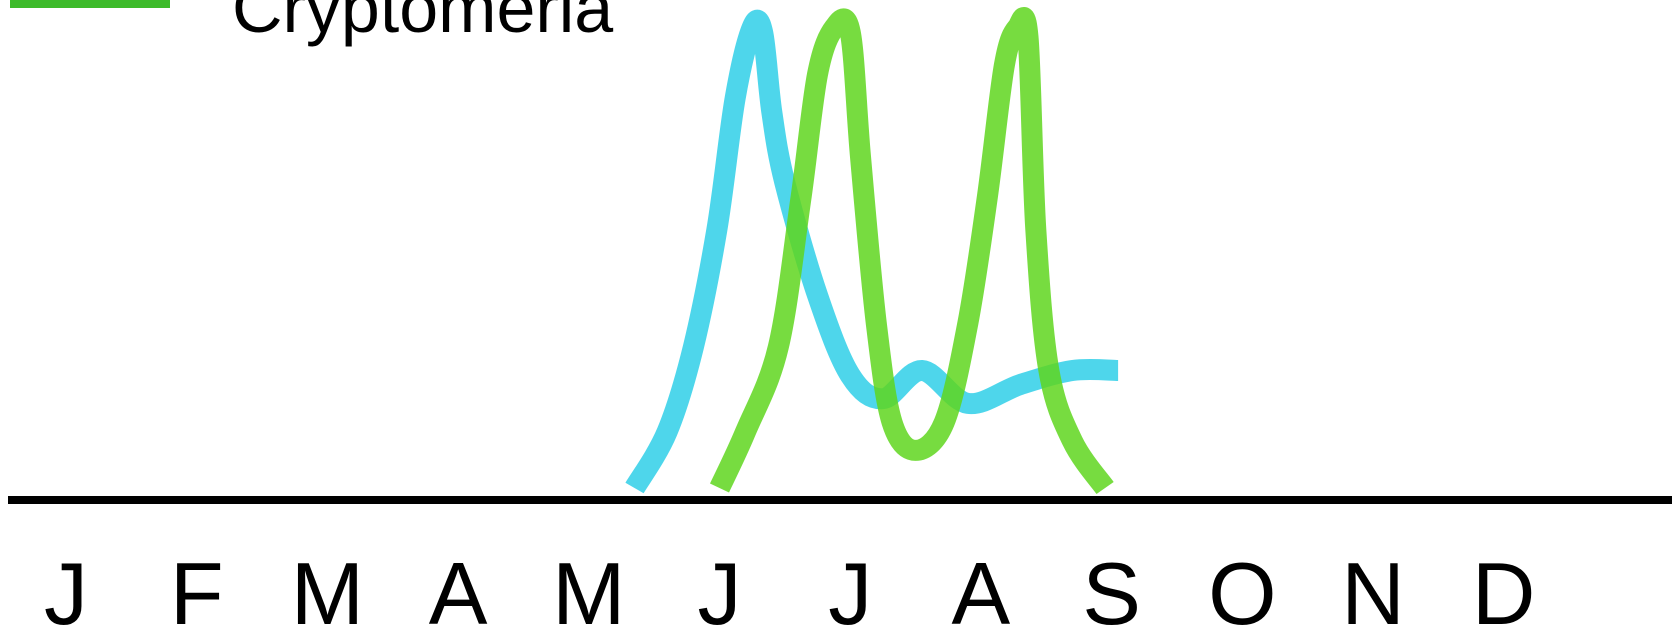  I want to click on legend: Cryptomeria, so click(311, 23).